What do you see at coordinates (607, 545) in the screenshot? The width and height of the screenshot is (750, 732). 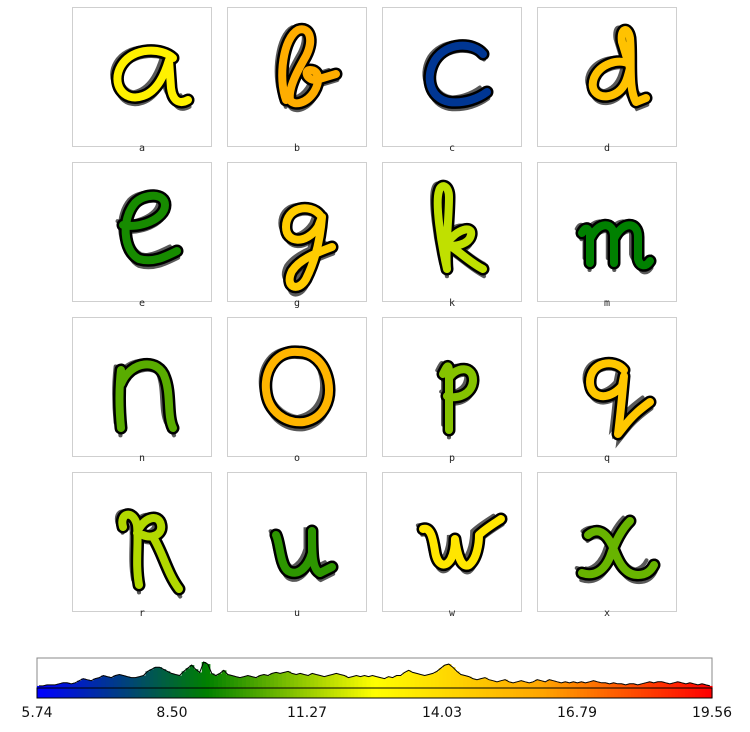 I see `letter-cell-x: x` at bounding box center [607, 545].